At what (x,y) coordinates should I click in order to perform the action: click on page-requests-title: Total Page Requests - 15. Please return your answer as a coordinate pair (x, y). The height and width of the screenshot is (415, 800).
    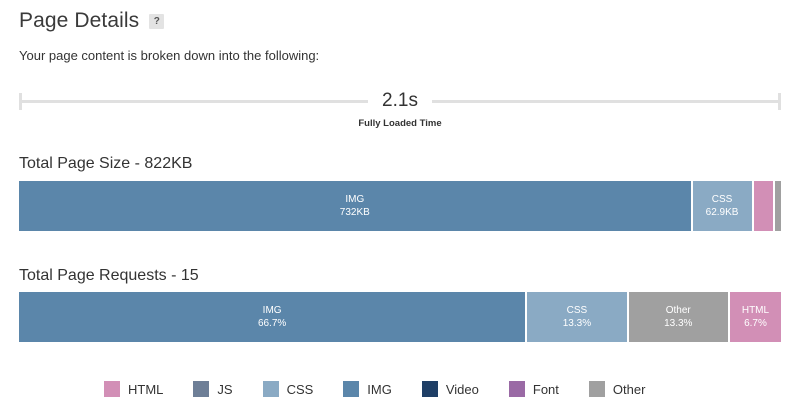
    Looking at the image, I should click on (109, 275).